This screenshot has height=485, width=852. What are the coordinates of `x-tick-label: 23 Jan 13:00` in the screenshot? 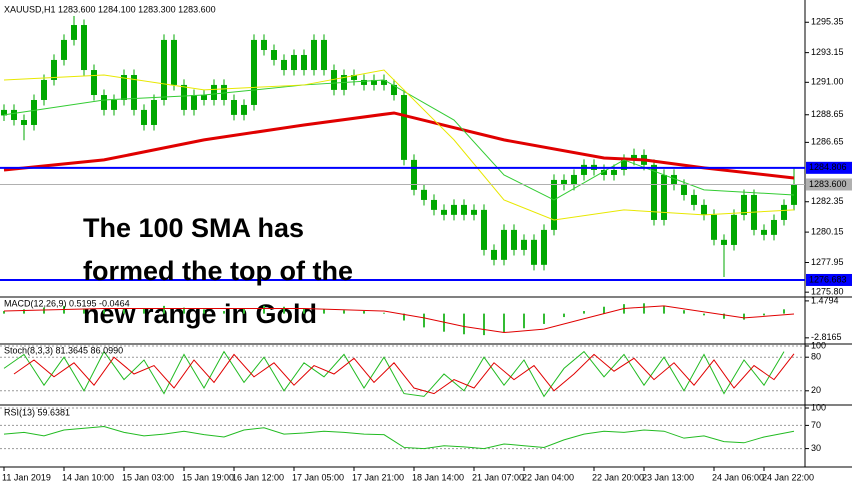 It's located at (668, 477).